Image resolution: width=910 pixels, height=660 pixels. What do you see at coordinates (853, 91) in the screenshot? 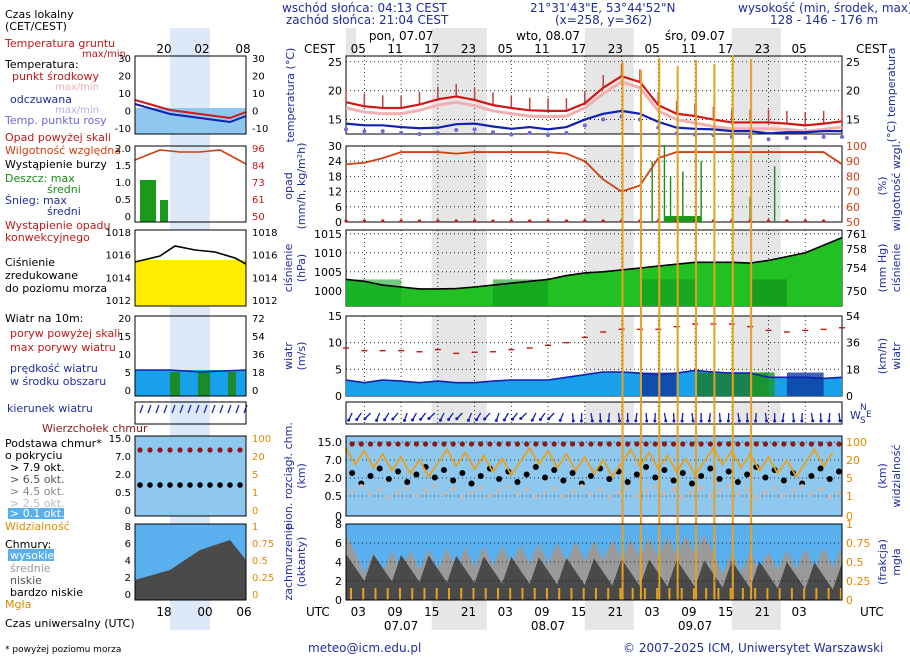
I see `temp-tick-right: 20` at bounding box center [853, 91].